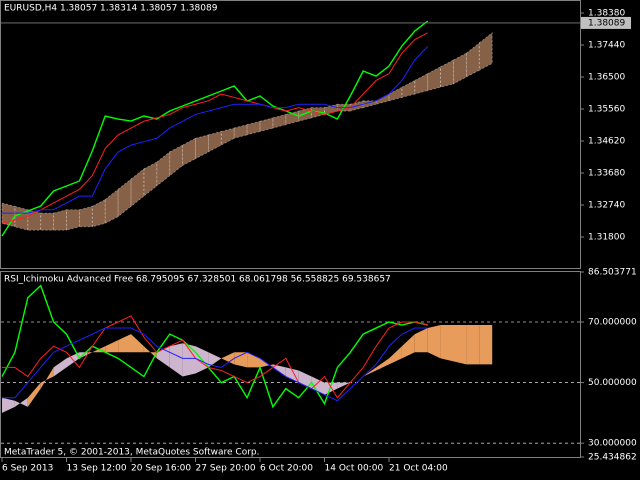  Describe the element at coordinates (286, 469) in the screenshot. I see `x-tick-label: 6 Oct 20:00` at that location.